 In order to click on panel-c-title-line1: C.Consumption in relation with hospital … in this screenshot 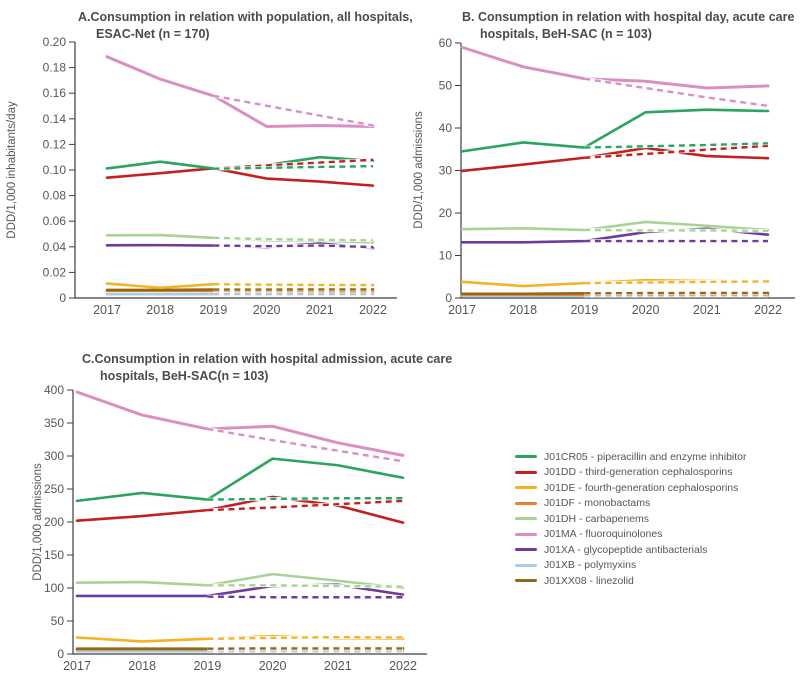, I will do `click(267, 359)`.